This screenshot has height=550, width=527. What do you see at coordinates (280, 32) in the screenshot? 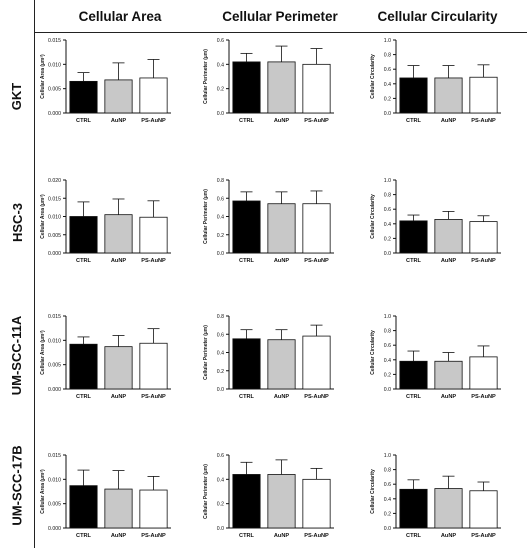
I see `header-divider-line` at bounding box center [280, 32].